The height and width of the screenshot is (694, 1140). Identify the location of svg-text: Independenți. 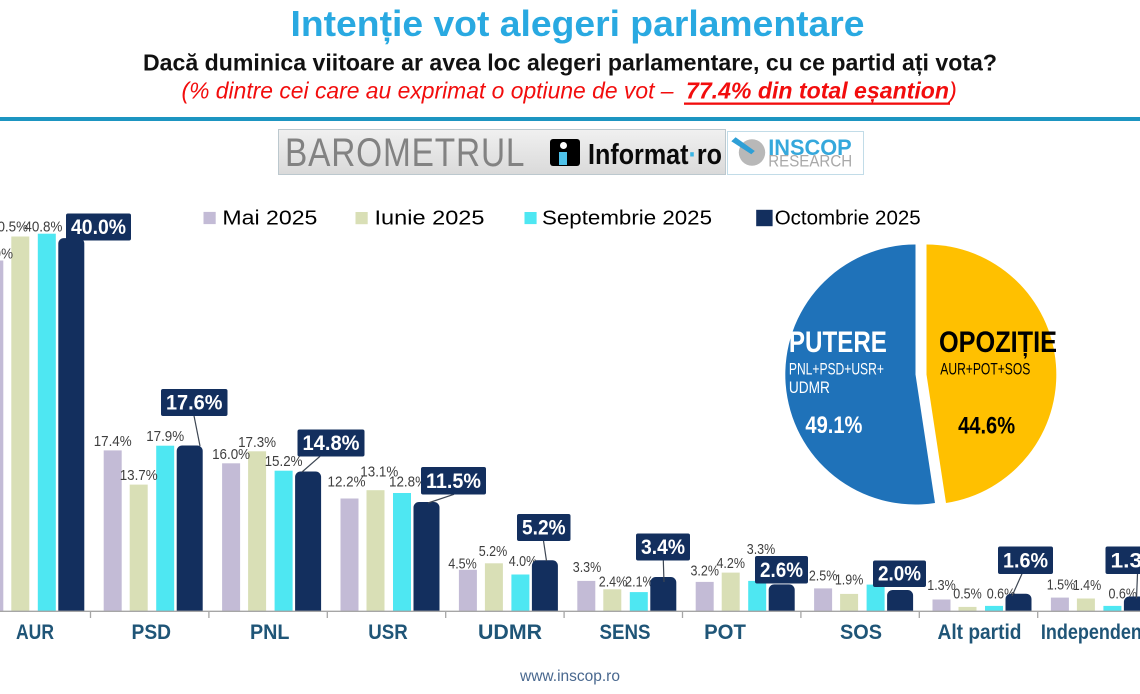
(1090, 632).